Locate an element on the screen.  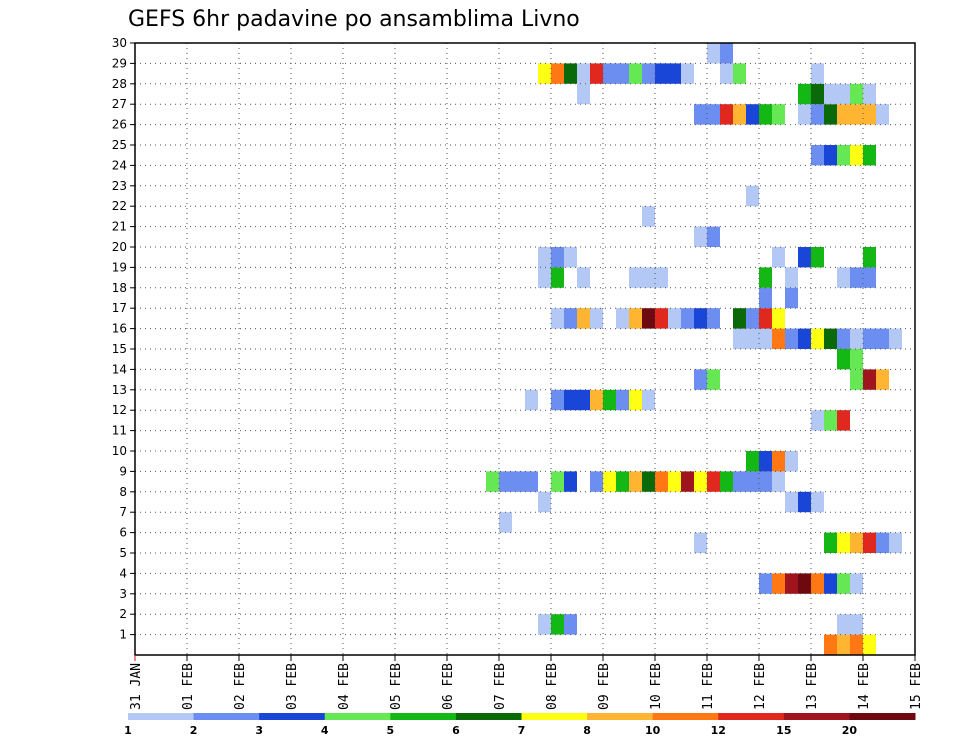
y-tick-label: 10 is located at coordinates (119, 451).